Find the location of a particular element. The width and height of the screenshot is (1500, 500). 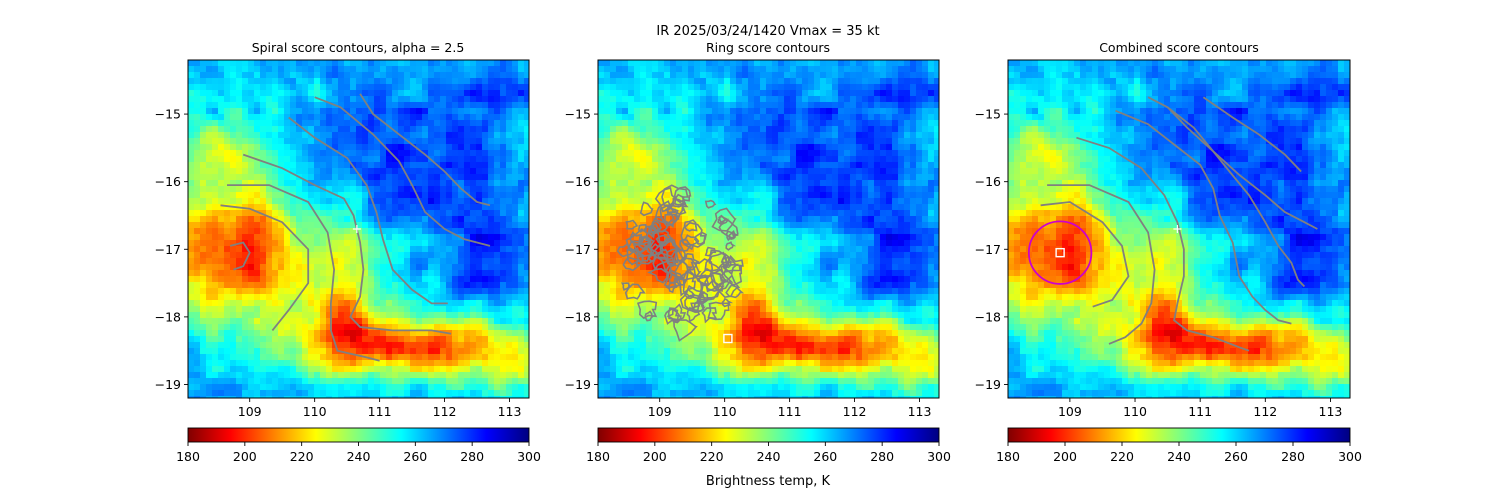

plus-marker is located at coordinates (356, 229).